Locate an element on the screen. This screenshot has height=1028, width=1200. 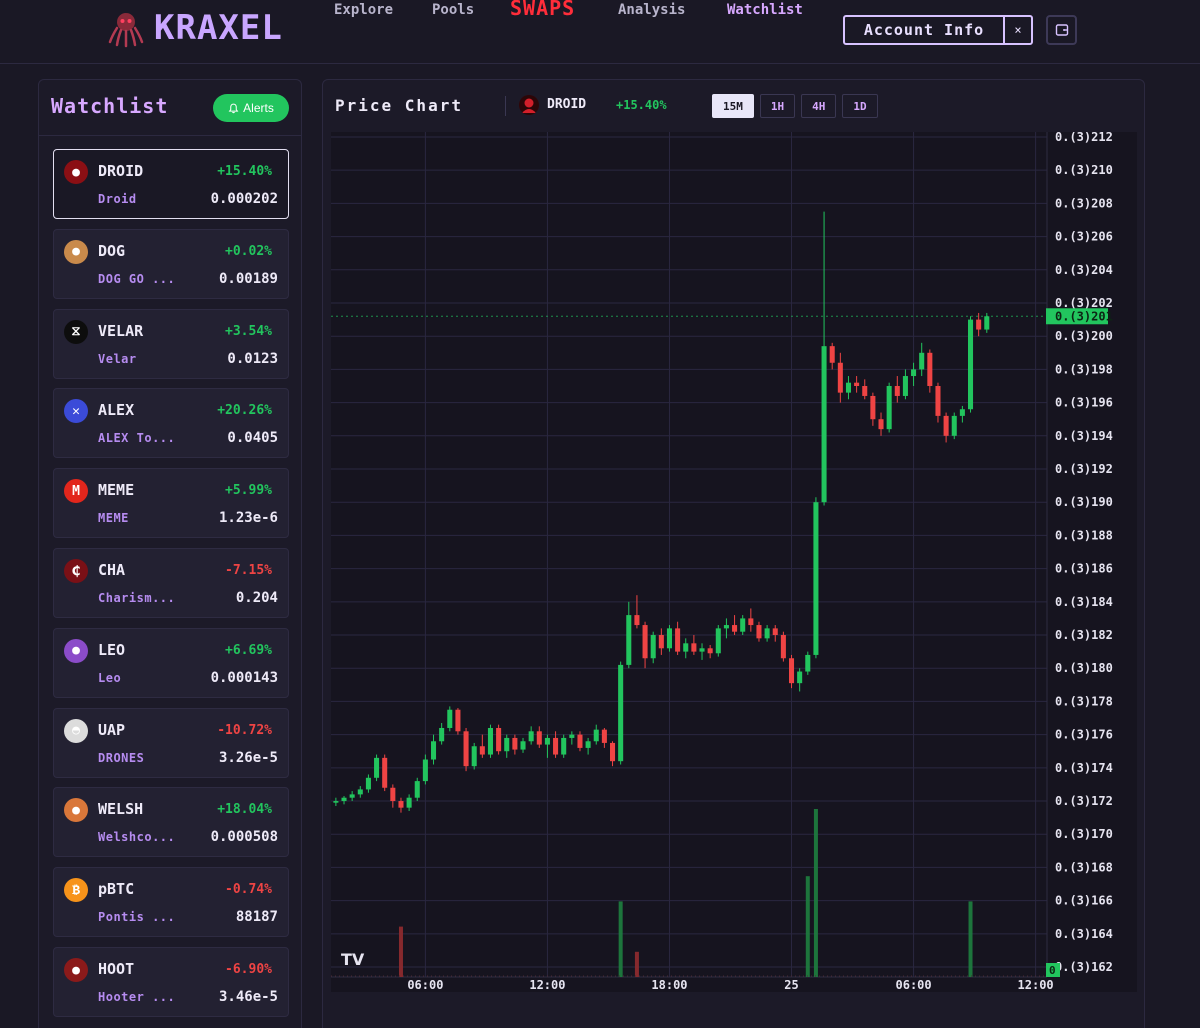
timeframe-4h-button: 4H is located at coordinates (819, 106).